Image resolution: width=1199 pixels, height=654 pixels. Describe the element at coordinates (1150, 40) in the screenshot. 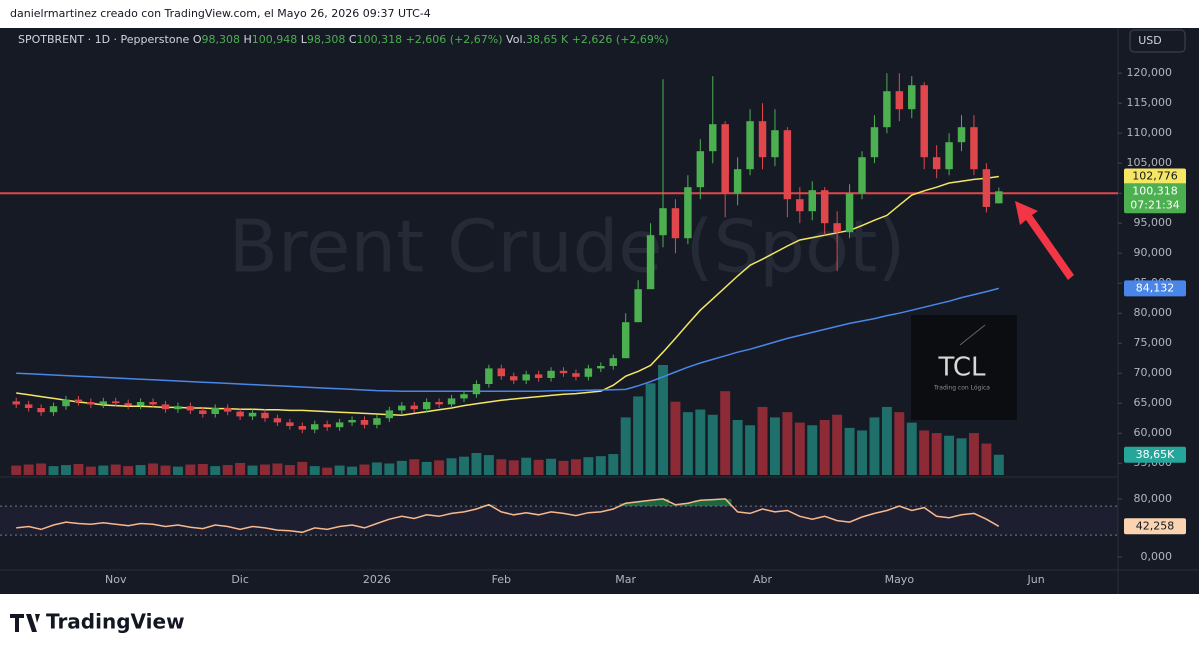

I see `currency: USD` at that location.